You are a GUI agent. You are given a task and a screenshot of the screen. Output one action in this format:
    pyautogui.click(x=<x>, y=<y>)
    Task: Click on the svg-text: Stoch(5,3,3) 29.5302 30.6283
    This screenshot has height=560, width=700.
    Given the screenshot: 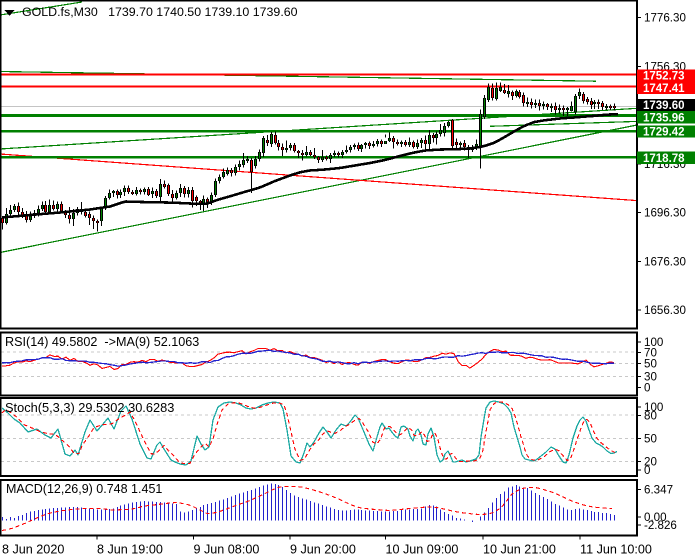 What is the action you would take?
    pyautogui.click(x=89, y=407)
    